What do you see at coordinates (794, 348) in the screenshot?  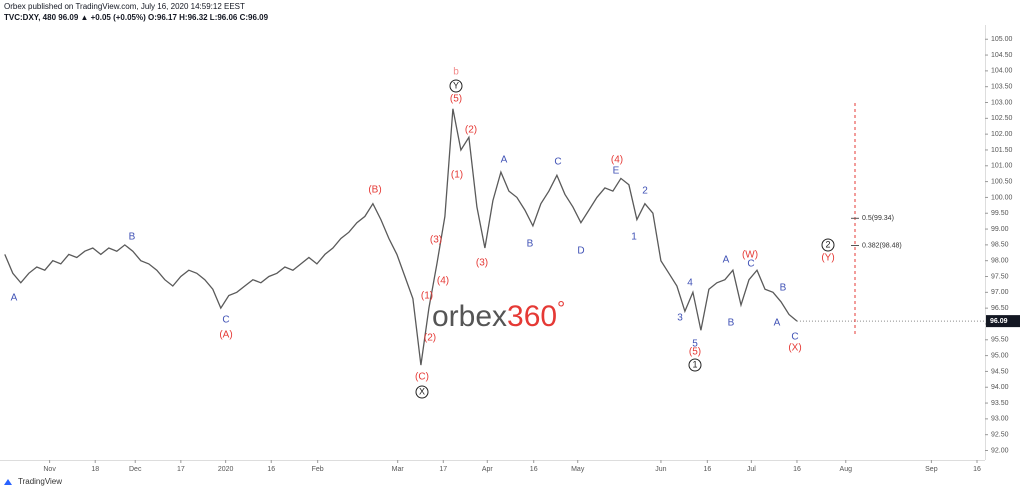 I see `wave-label: (X)` at bounding box center [794, 348].